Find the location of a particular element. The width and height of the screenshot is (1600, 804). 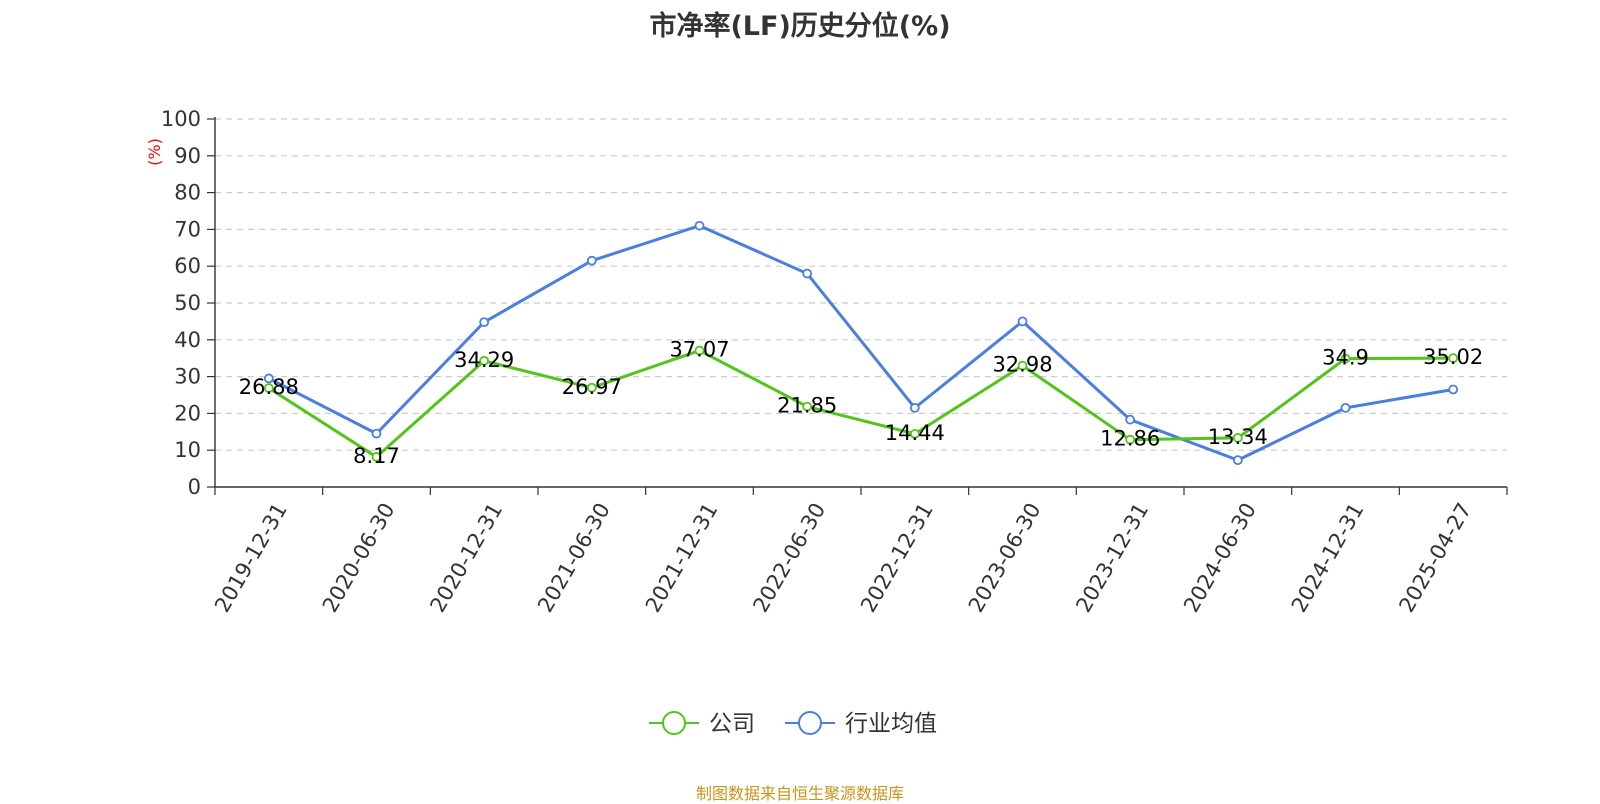

data-label: 34.9 is located at coordinates (1345, 358).